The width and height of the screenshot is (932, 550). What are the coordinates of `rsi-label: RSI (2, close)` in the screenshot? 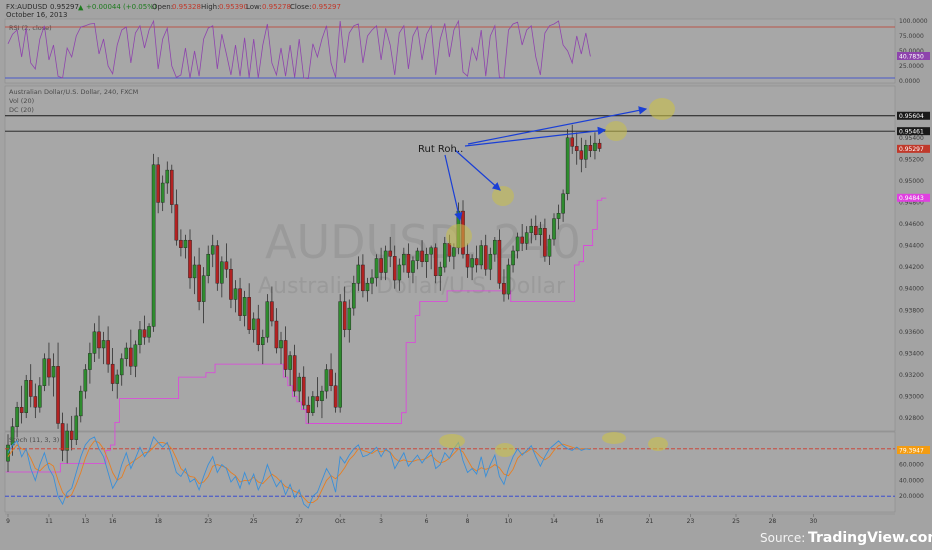 It's located at (30, 28).